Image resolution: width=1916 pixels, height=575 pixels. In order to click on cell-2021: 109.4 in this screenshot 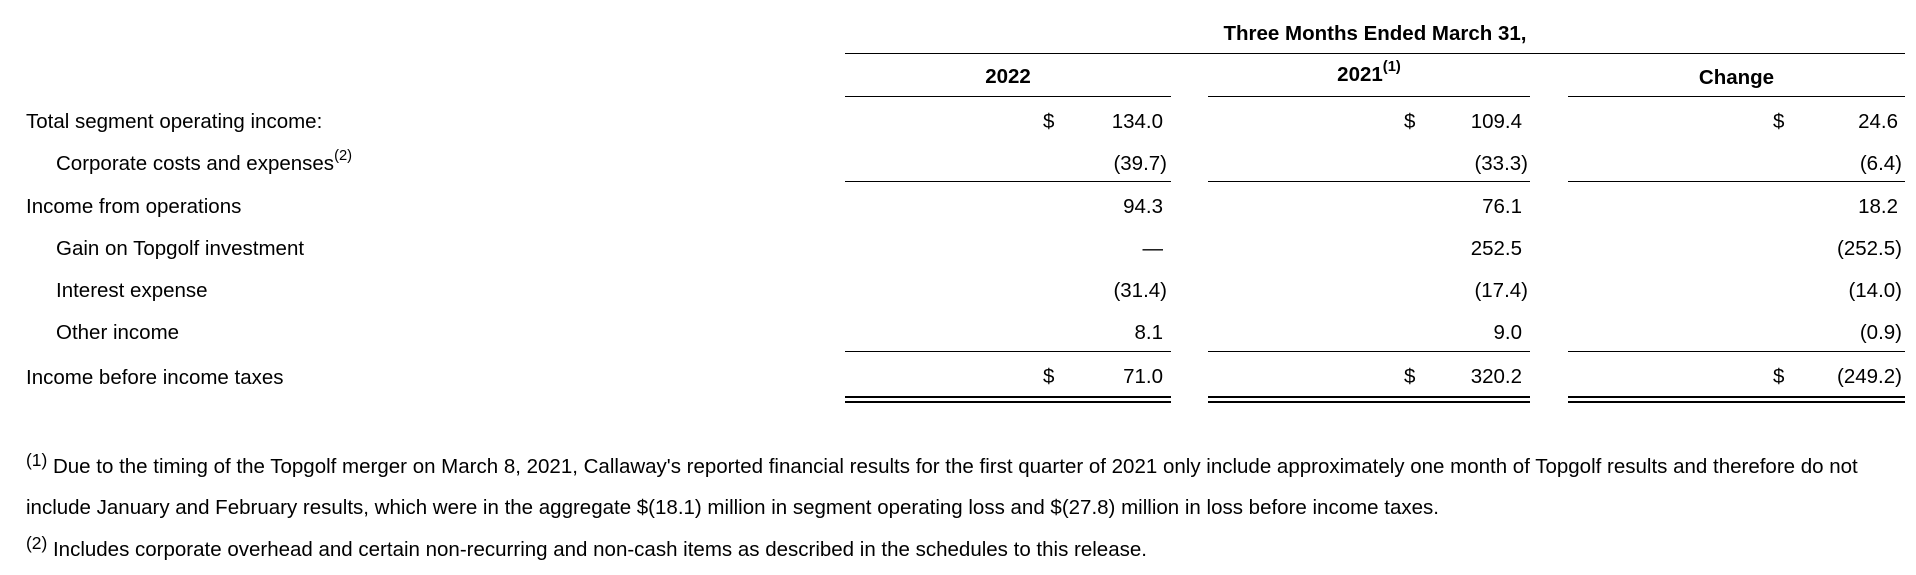, I will do `click(1496, 121)`.